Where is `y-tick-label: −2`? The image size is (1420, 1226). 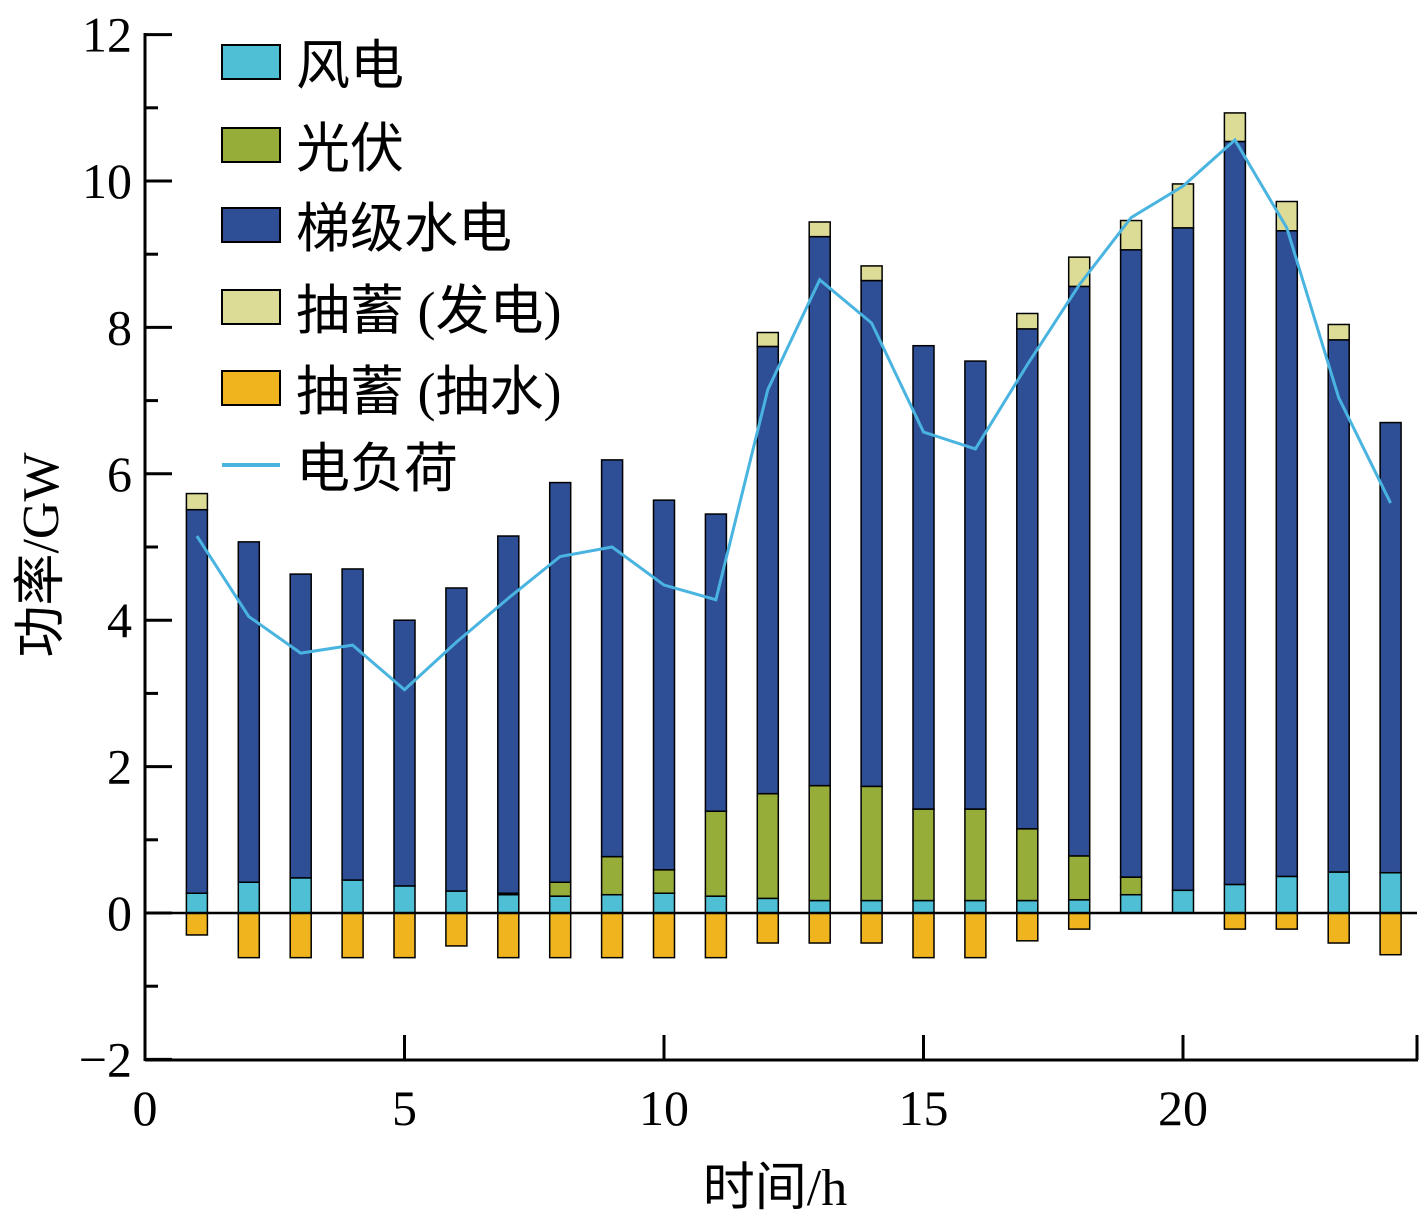
y-tick-label: −2 is located at coordinates (105, 1059).